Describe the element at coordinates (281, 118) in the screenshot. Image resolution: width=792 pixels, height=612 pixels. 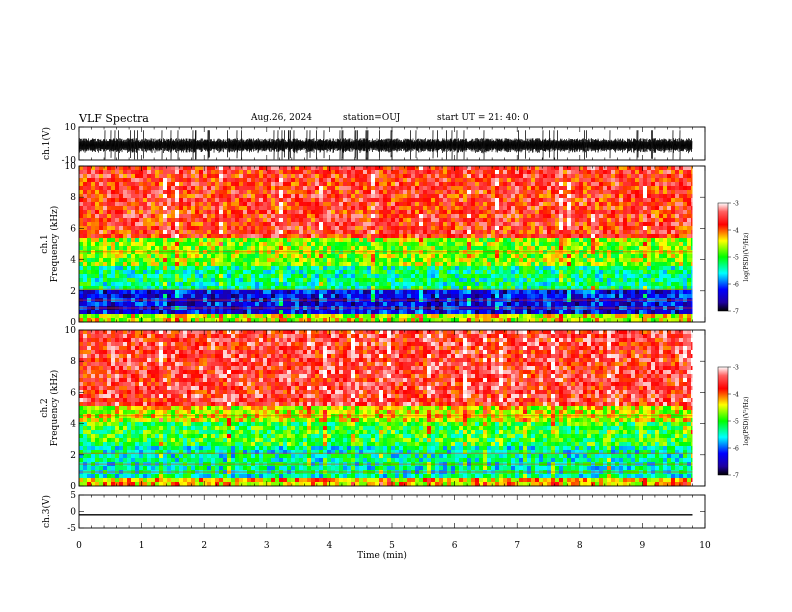
I see `date-label: Aug.26, 2024` at that location.